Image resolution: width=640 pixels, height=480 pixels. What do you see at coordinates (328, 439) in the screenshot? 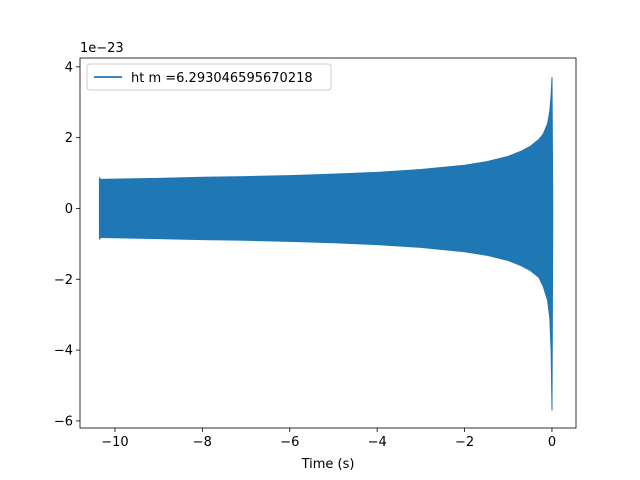
I see `x-axis: −10 −8 −6 −4 −2 0` at bounding box center [328, 439].